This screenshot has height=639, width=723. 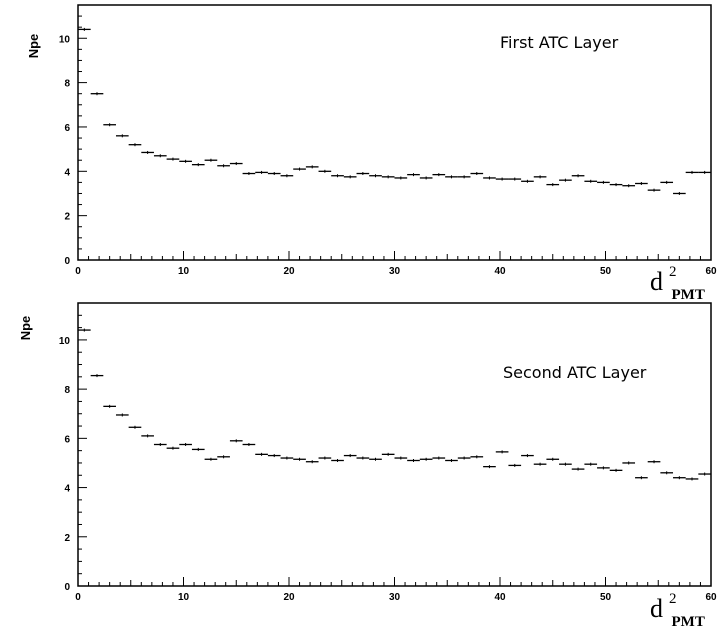 What do you see at coordinates (65, 341) in the screenshot?
I see `y-tick-label: 10` at bounding box center [65, 341].